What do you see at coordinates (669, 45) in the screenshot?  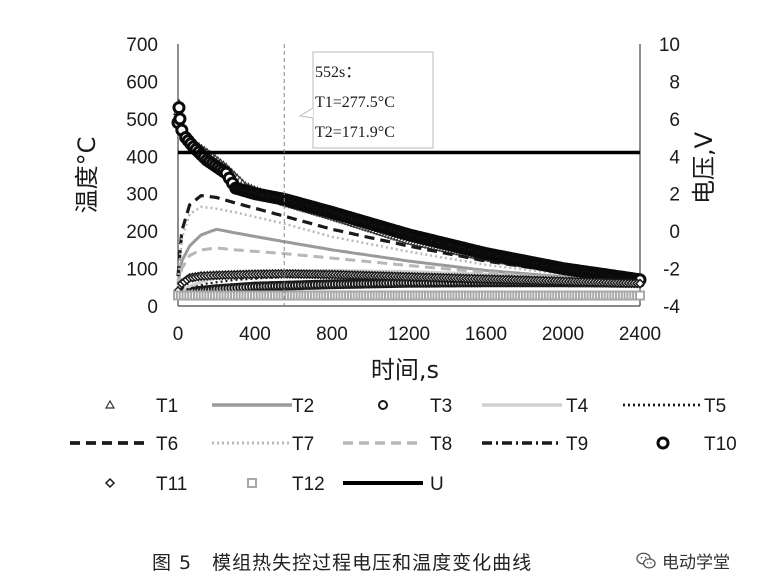 I see `y2-tick-label: 10` at bounding box center [669, 45].